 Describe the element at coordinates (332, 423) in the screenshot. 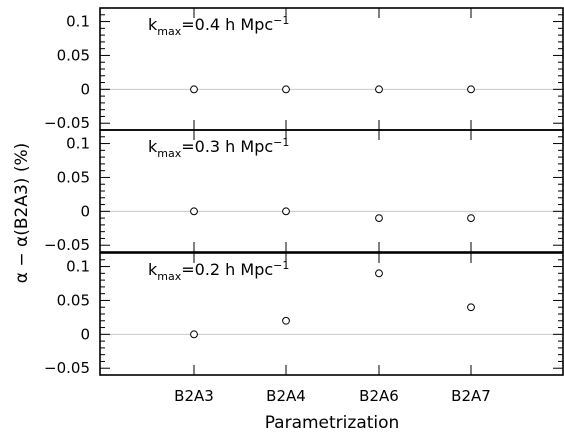

I see `x-axis-title: Parametrization` at that location.